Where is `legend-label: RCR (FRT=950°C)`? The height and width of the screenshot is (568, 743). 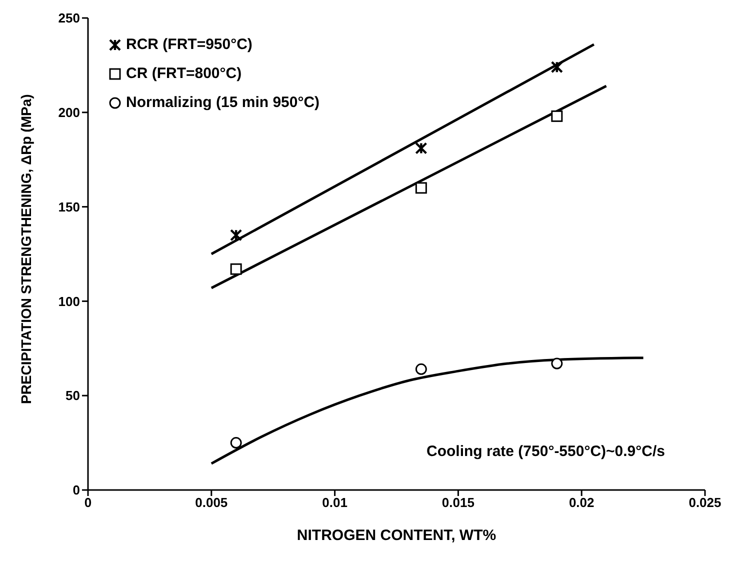
legend-label: RCR (FRT=950°C) is located at coordinates (189, 44).